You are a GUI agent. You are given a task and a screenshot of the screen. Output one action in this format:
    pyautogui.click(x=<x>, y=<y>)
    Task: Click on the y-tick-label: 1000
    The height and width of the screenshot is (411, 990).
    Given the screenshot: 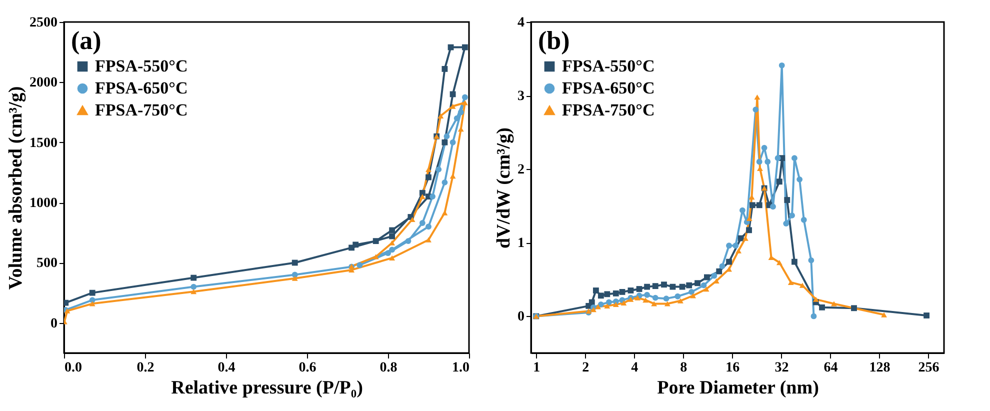 What is the action you would take?
    pyautogui.click(x=44, y=204)
    